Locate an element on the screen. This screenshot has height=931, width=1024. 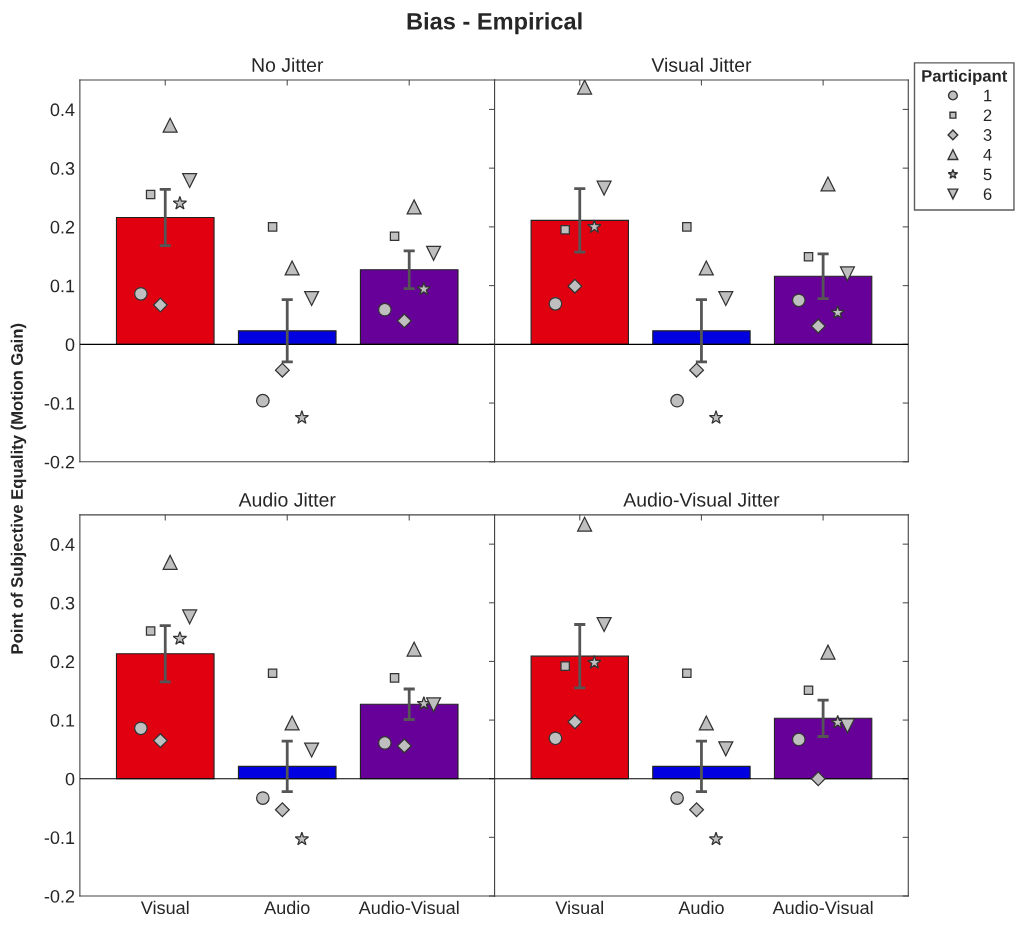
legend-title: Participant is located at coordinates (965, 77).